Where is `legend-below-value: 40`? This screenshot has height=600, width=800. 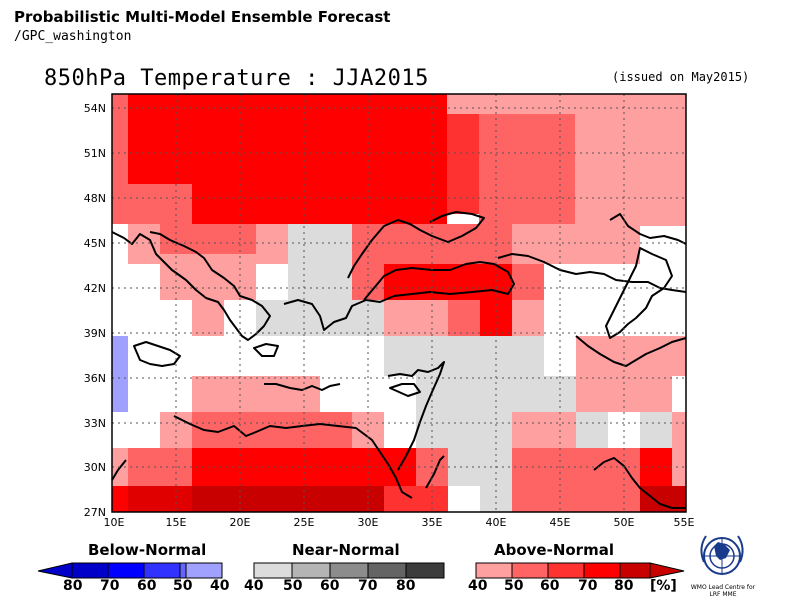
legend-below-value: 40 is located at coordinates (220, 586).